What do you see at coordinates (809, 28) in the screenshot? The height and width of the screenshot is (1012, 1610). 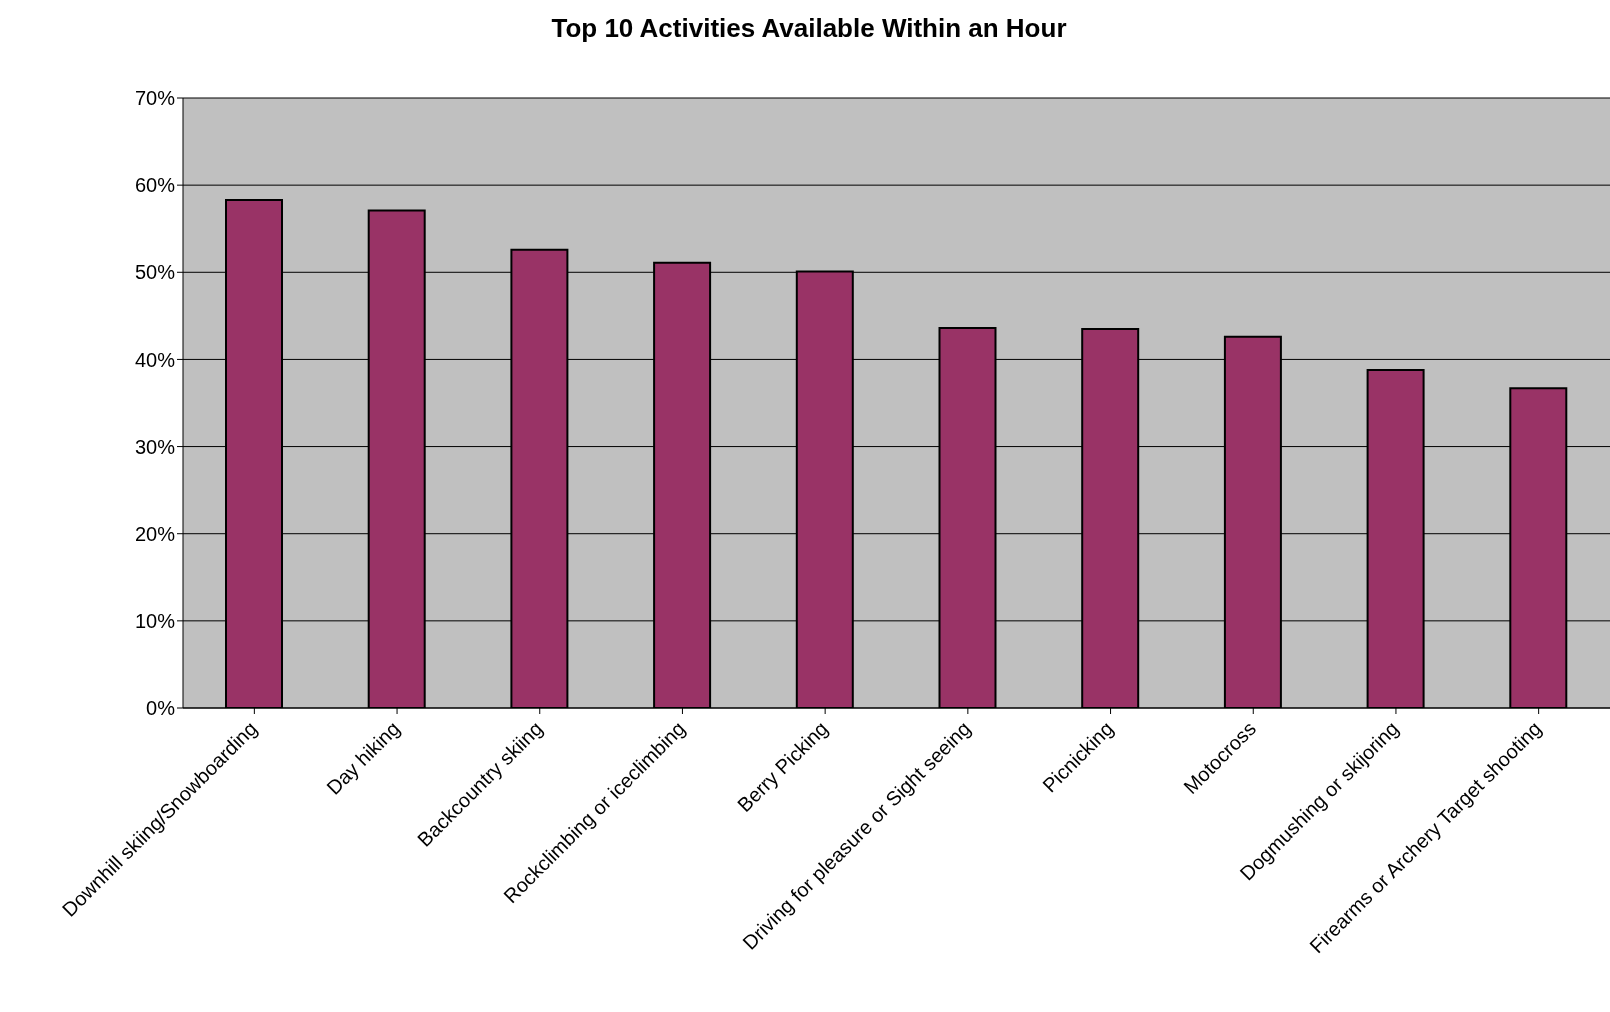 I see `chart-title: Top 10 Activities Available Within an Hour` at bounding box center [809, 28].